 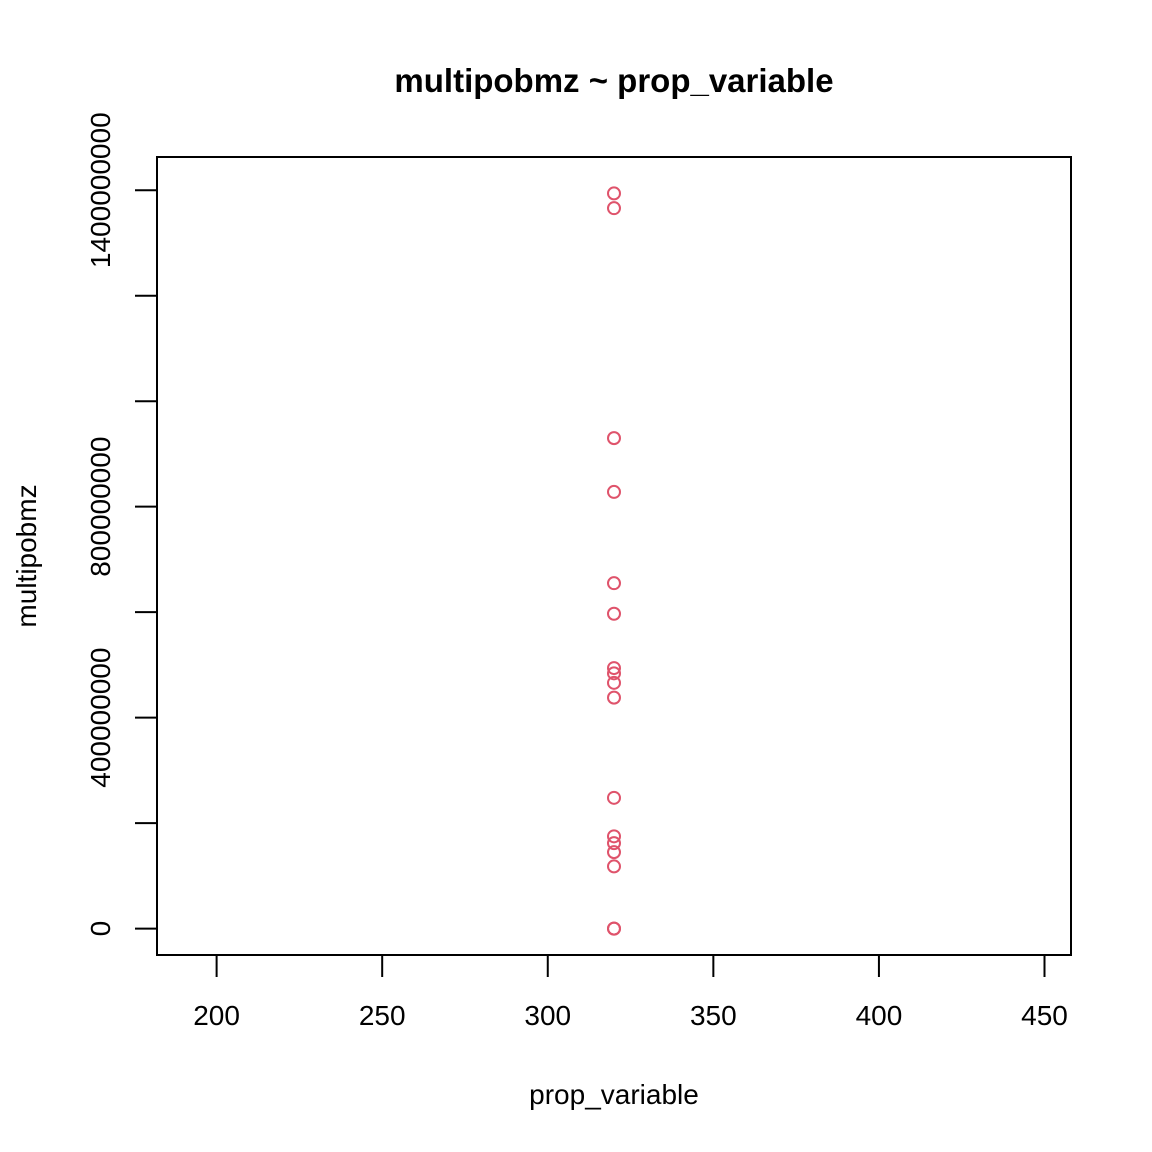 I want to click on y-tick-label: 1400000000, so click(x=100, y=190).